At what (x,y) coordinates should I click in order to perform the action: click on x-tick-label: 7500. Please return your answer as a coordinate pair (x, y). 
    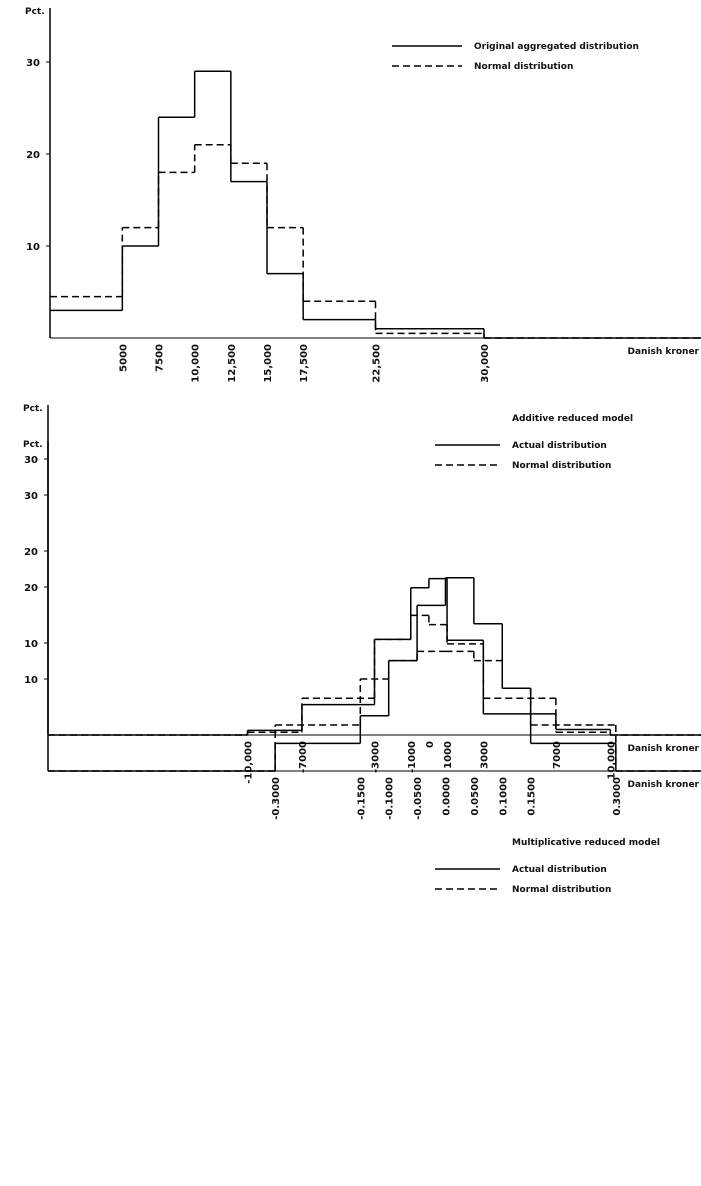
    Looking at the image, I should click on (160, 358).